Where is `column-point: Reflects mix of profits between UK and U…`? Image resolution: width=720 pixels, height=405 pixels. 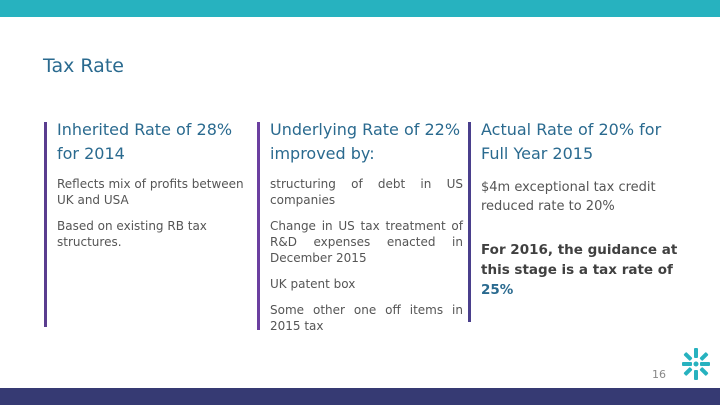
column-point: Reflects mix of profits between UK and U… is located at coordinates (150, 192).